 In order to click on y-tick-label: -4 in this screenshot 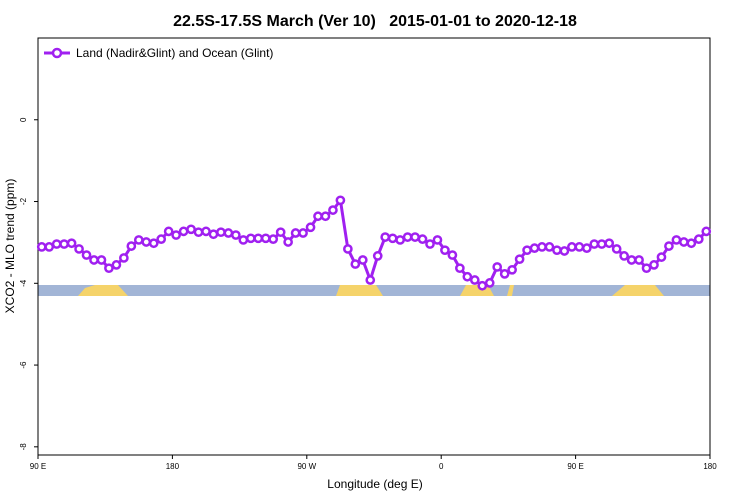, I will do `click(23, 283)`.